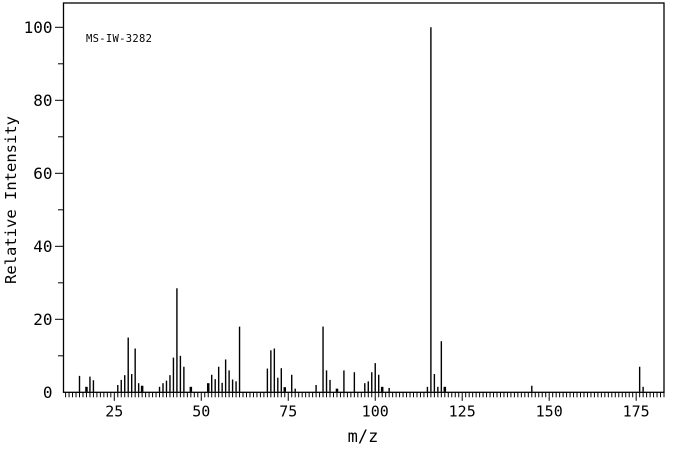 The image size is (676, 455). I want to click on x-tick-label: 25, so click(114, 411).